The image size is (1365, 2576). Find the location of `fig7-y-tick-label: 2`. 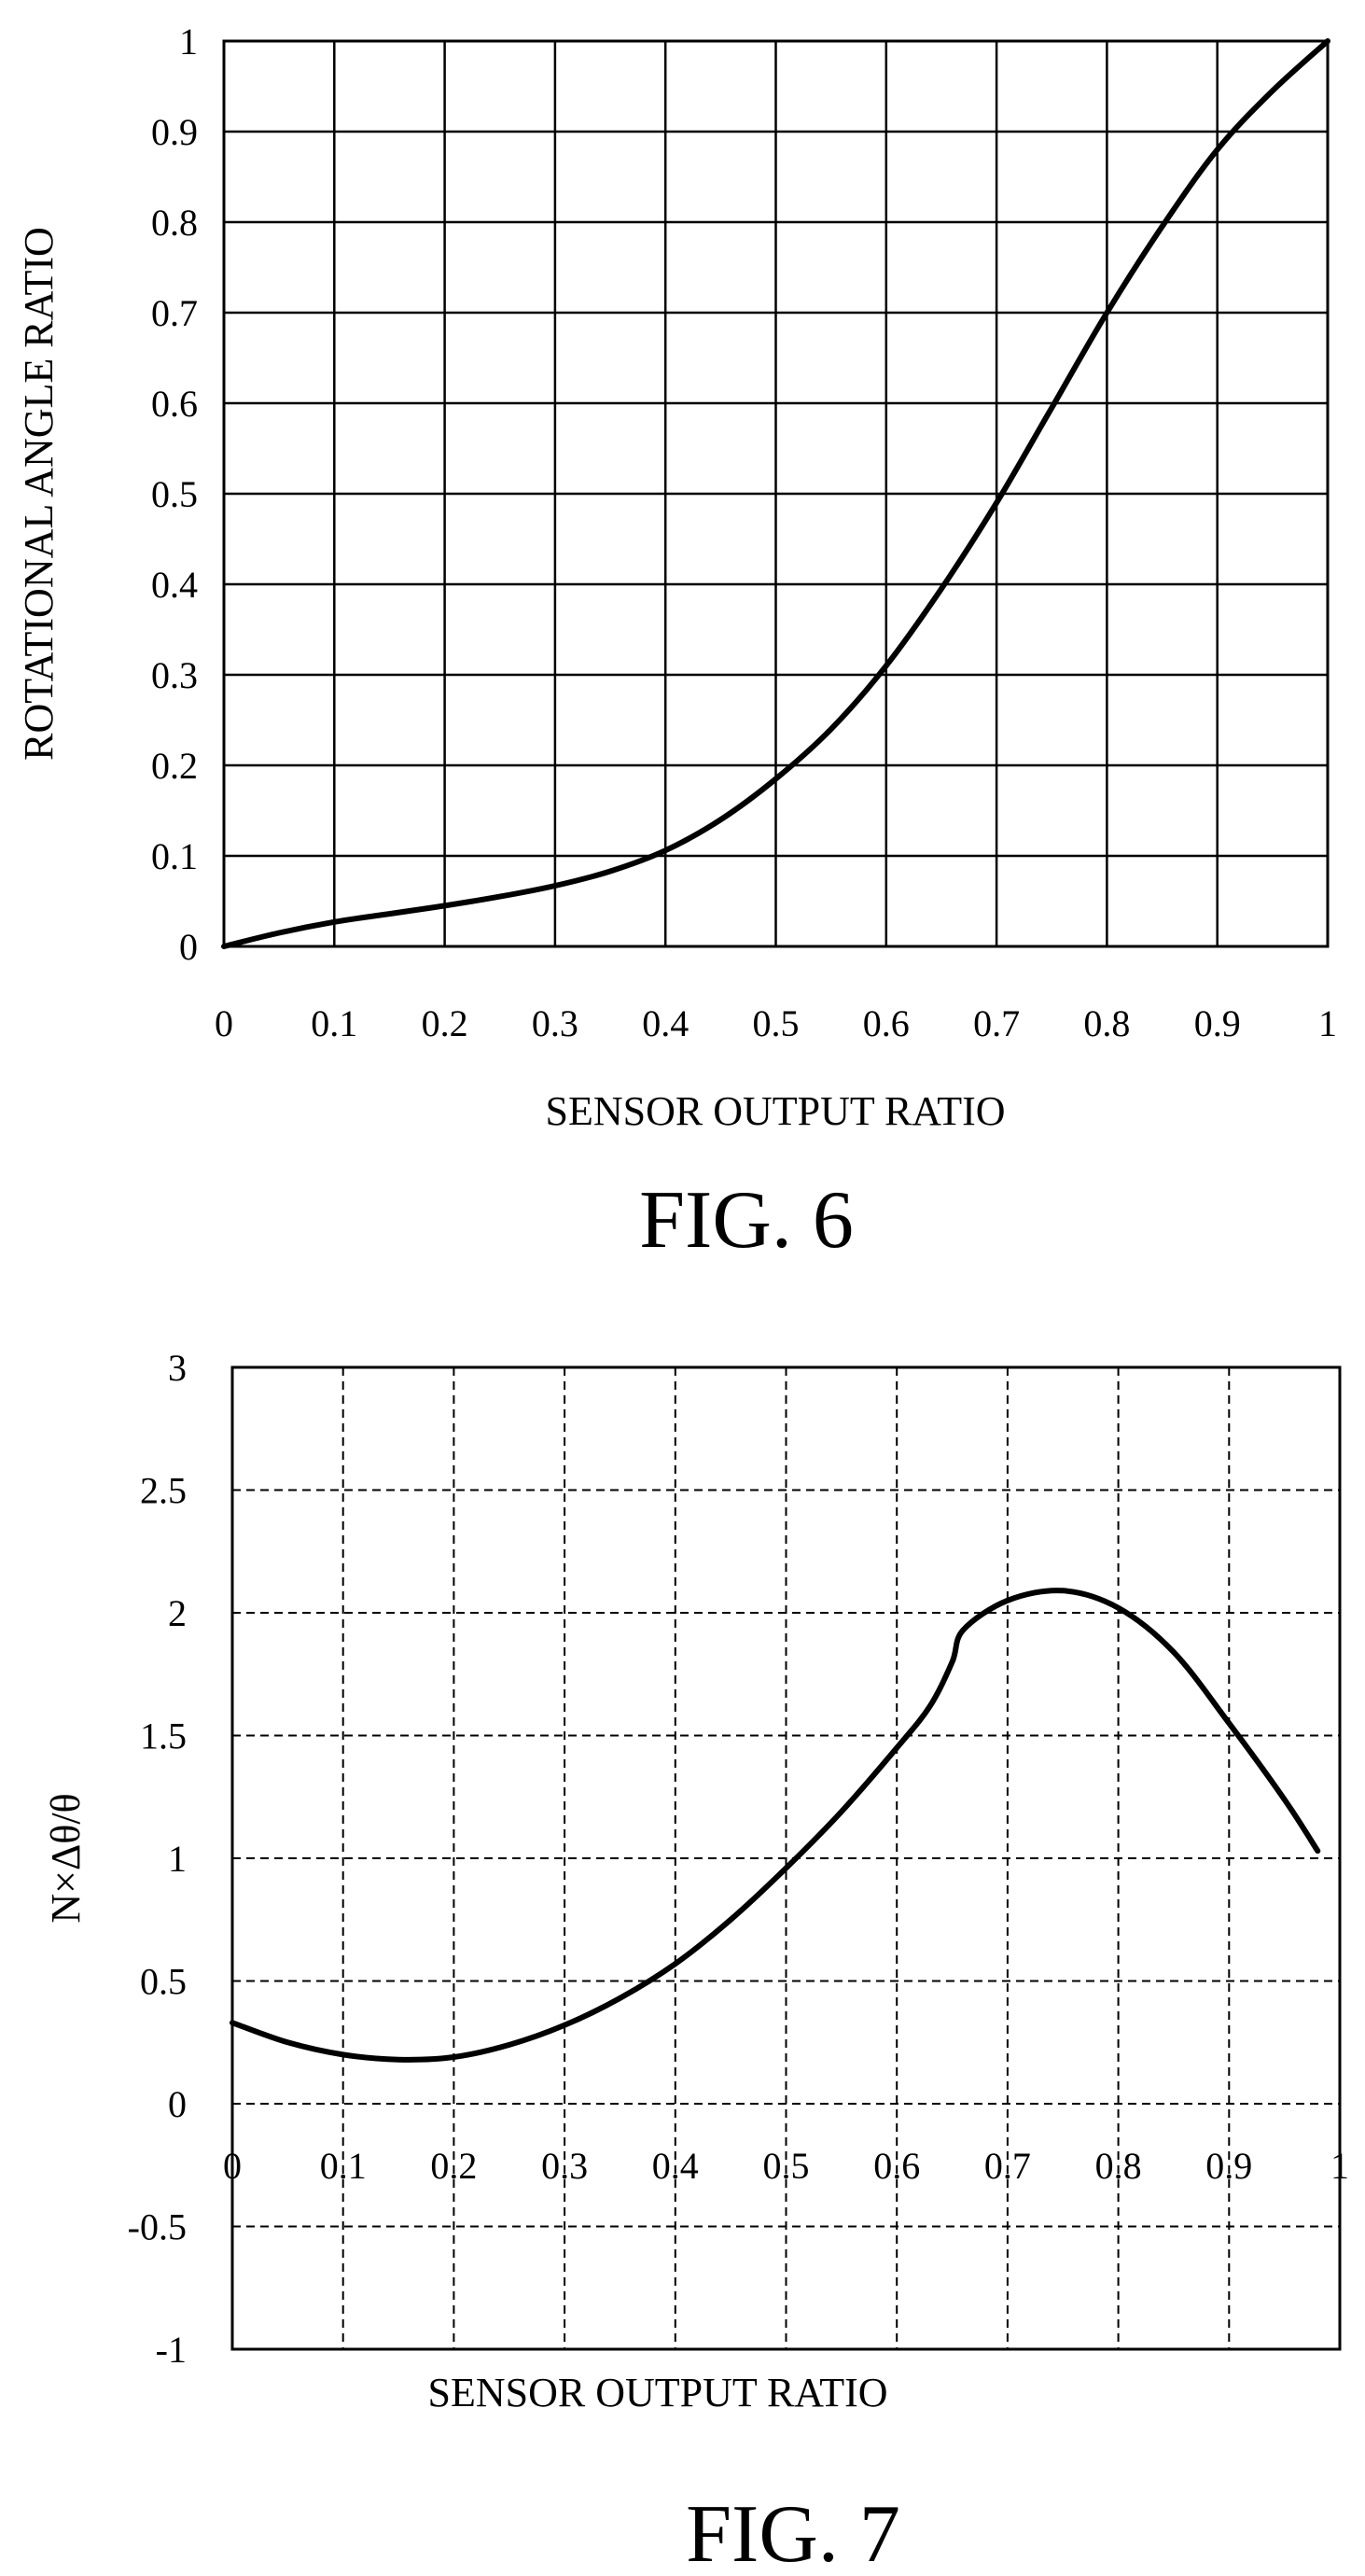

fig7-y-tick-label: 2 is located at coordinates (177, 1613).